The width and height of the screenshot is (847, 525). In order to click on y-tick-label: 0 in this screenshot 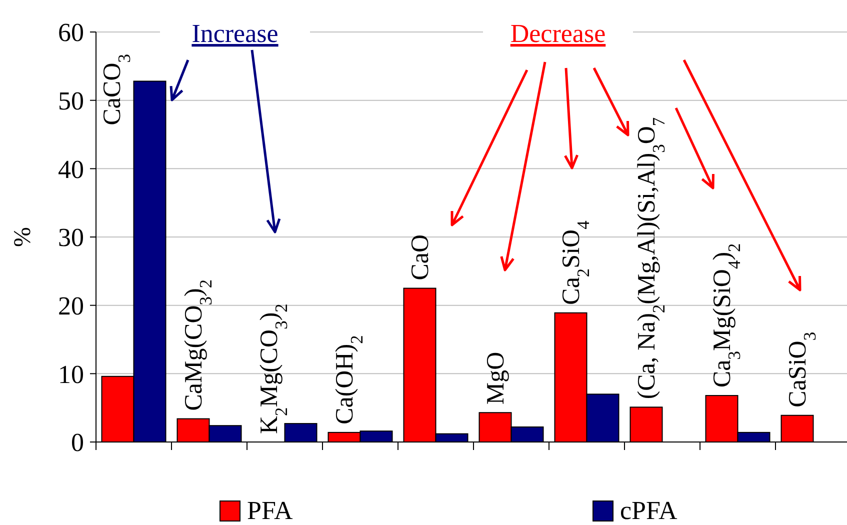, I will do `click(77, 443)`.